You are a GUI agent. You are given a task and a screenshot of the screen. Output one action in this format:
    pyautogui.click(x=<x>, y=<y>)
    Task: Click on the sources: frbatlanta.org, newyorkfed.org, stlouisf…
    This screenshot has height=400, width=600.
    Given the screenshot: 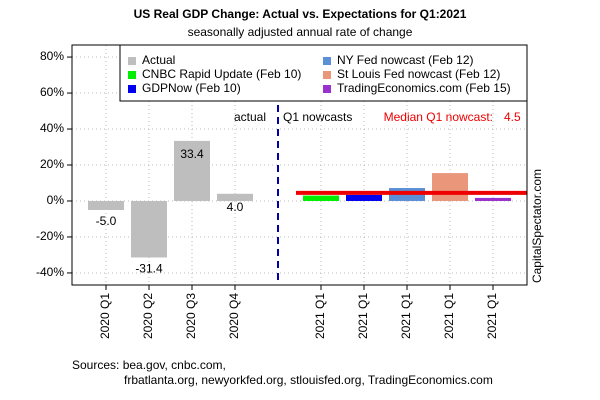 What is the action you would take?
    pyautogui.click(x=308, y=380)
    